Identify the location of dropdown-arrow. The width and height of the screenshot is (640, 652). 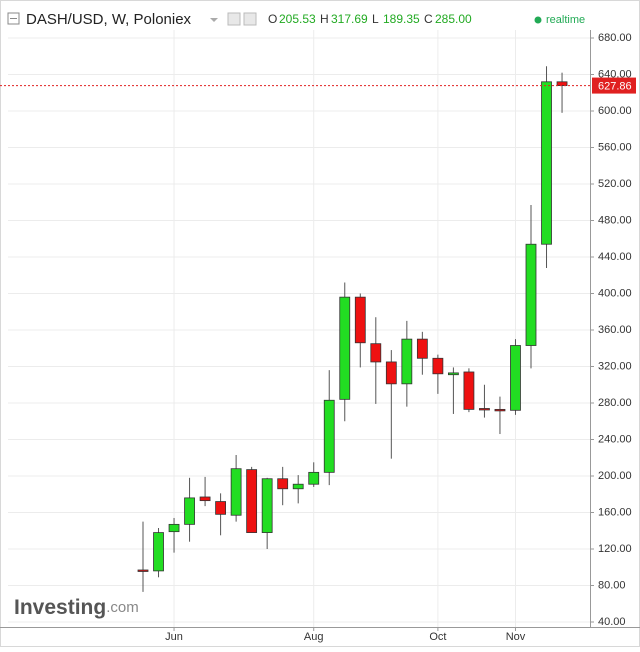
(214, 20).